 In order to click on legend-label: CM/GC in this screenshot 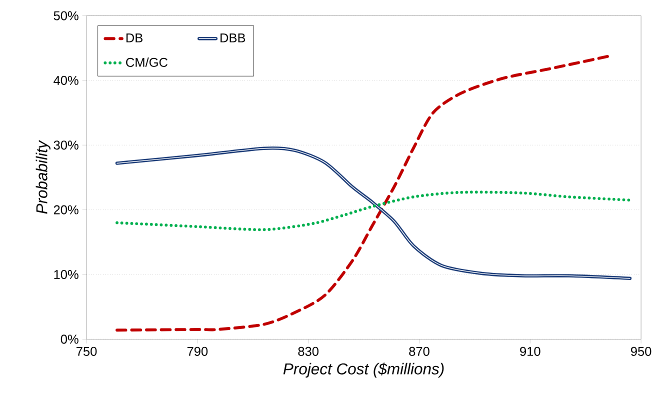, I will do `click(147, 62)`.